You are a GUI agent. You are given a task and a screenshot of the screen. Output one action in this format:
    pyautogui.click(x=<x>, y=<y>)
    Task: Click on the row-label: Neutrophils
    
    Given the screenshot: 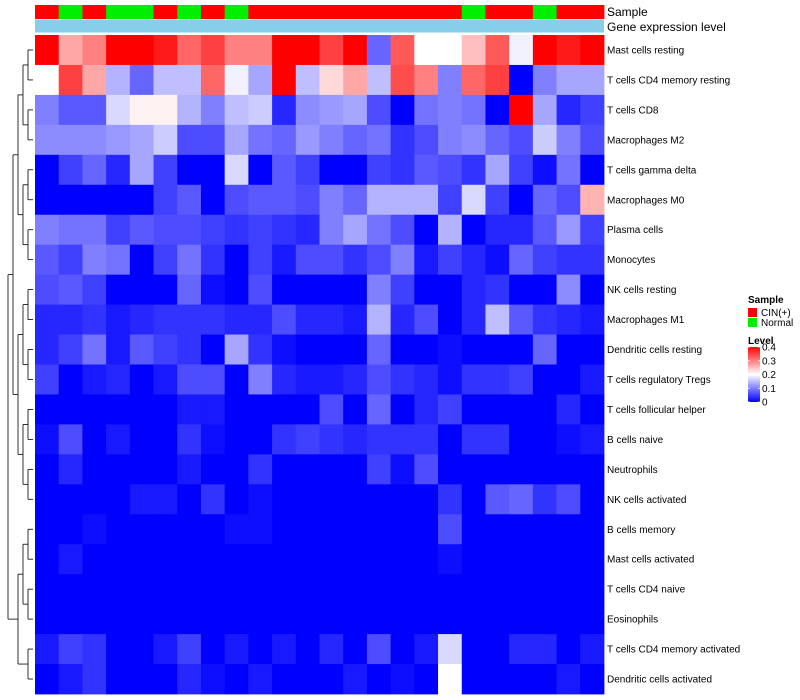 What is the action you would take?
    pyautogui.click(x=632, y=470)
    